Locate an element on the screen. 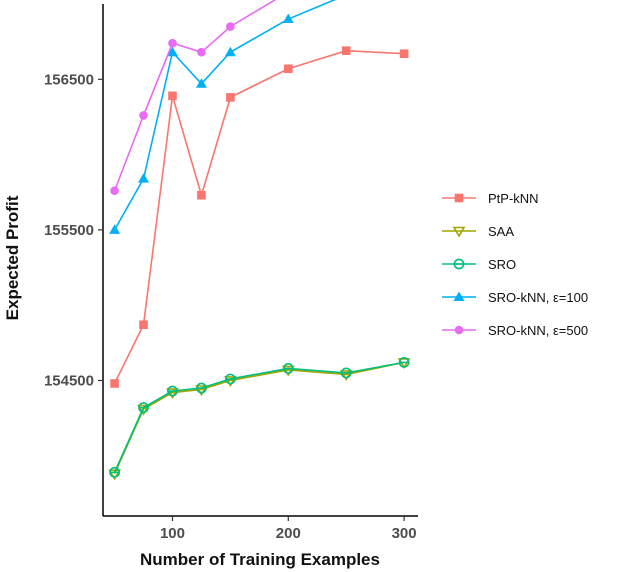  series-sro is located at coordinates (259, 417).